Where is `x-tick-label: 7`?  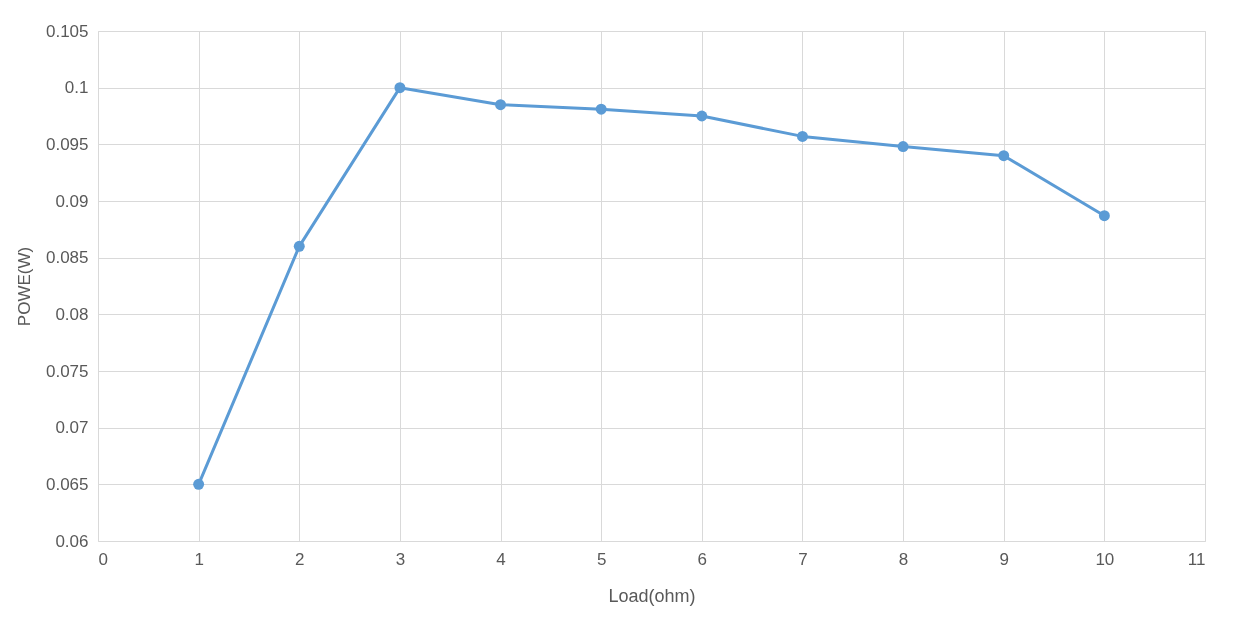
x-tick-label: 7 is located at coordinates (803, 559).